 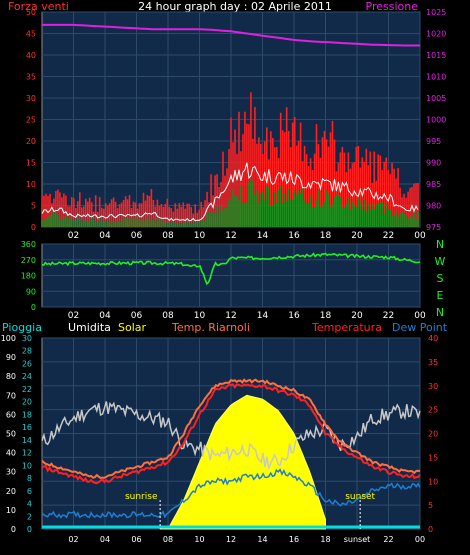 What do you see at coordinates (440, 261) in the screenshot?
I see `compass-letter: W` at bounding box center [440, 261].